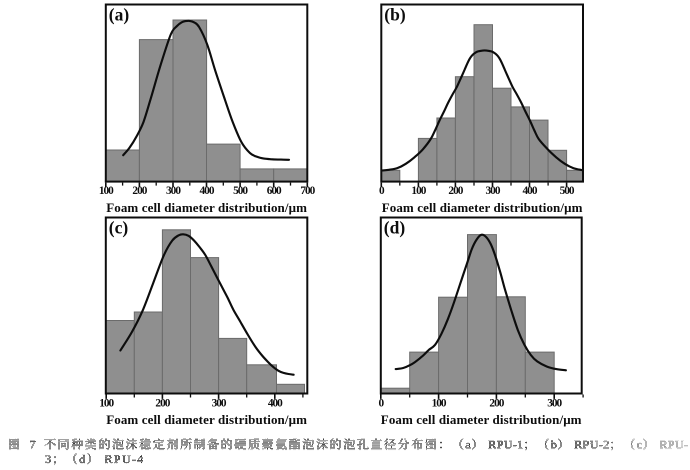  I want to click on svg-text: (d), so click(395, 227).